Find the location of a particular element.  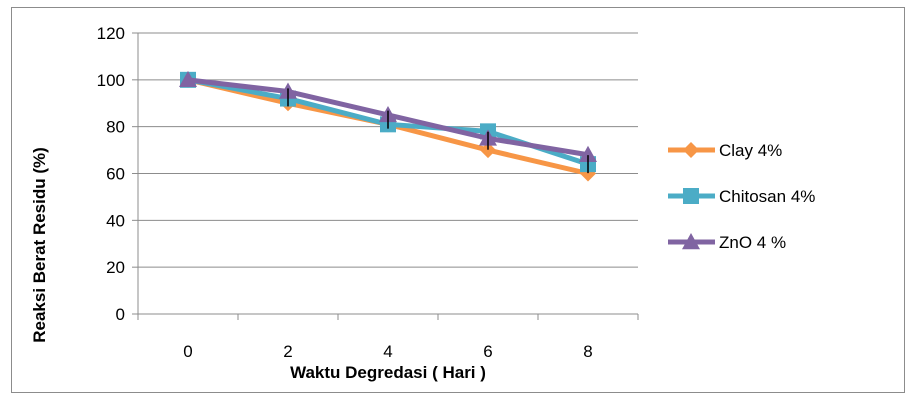

x-axis-title: Waktu Degredasi ( Hari ) is located at coordinates (388, 372).